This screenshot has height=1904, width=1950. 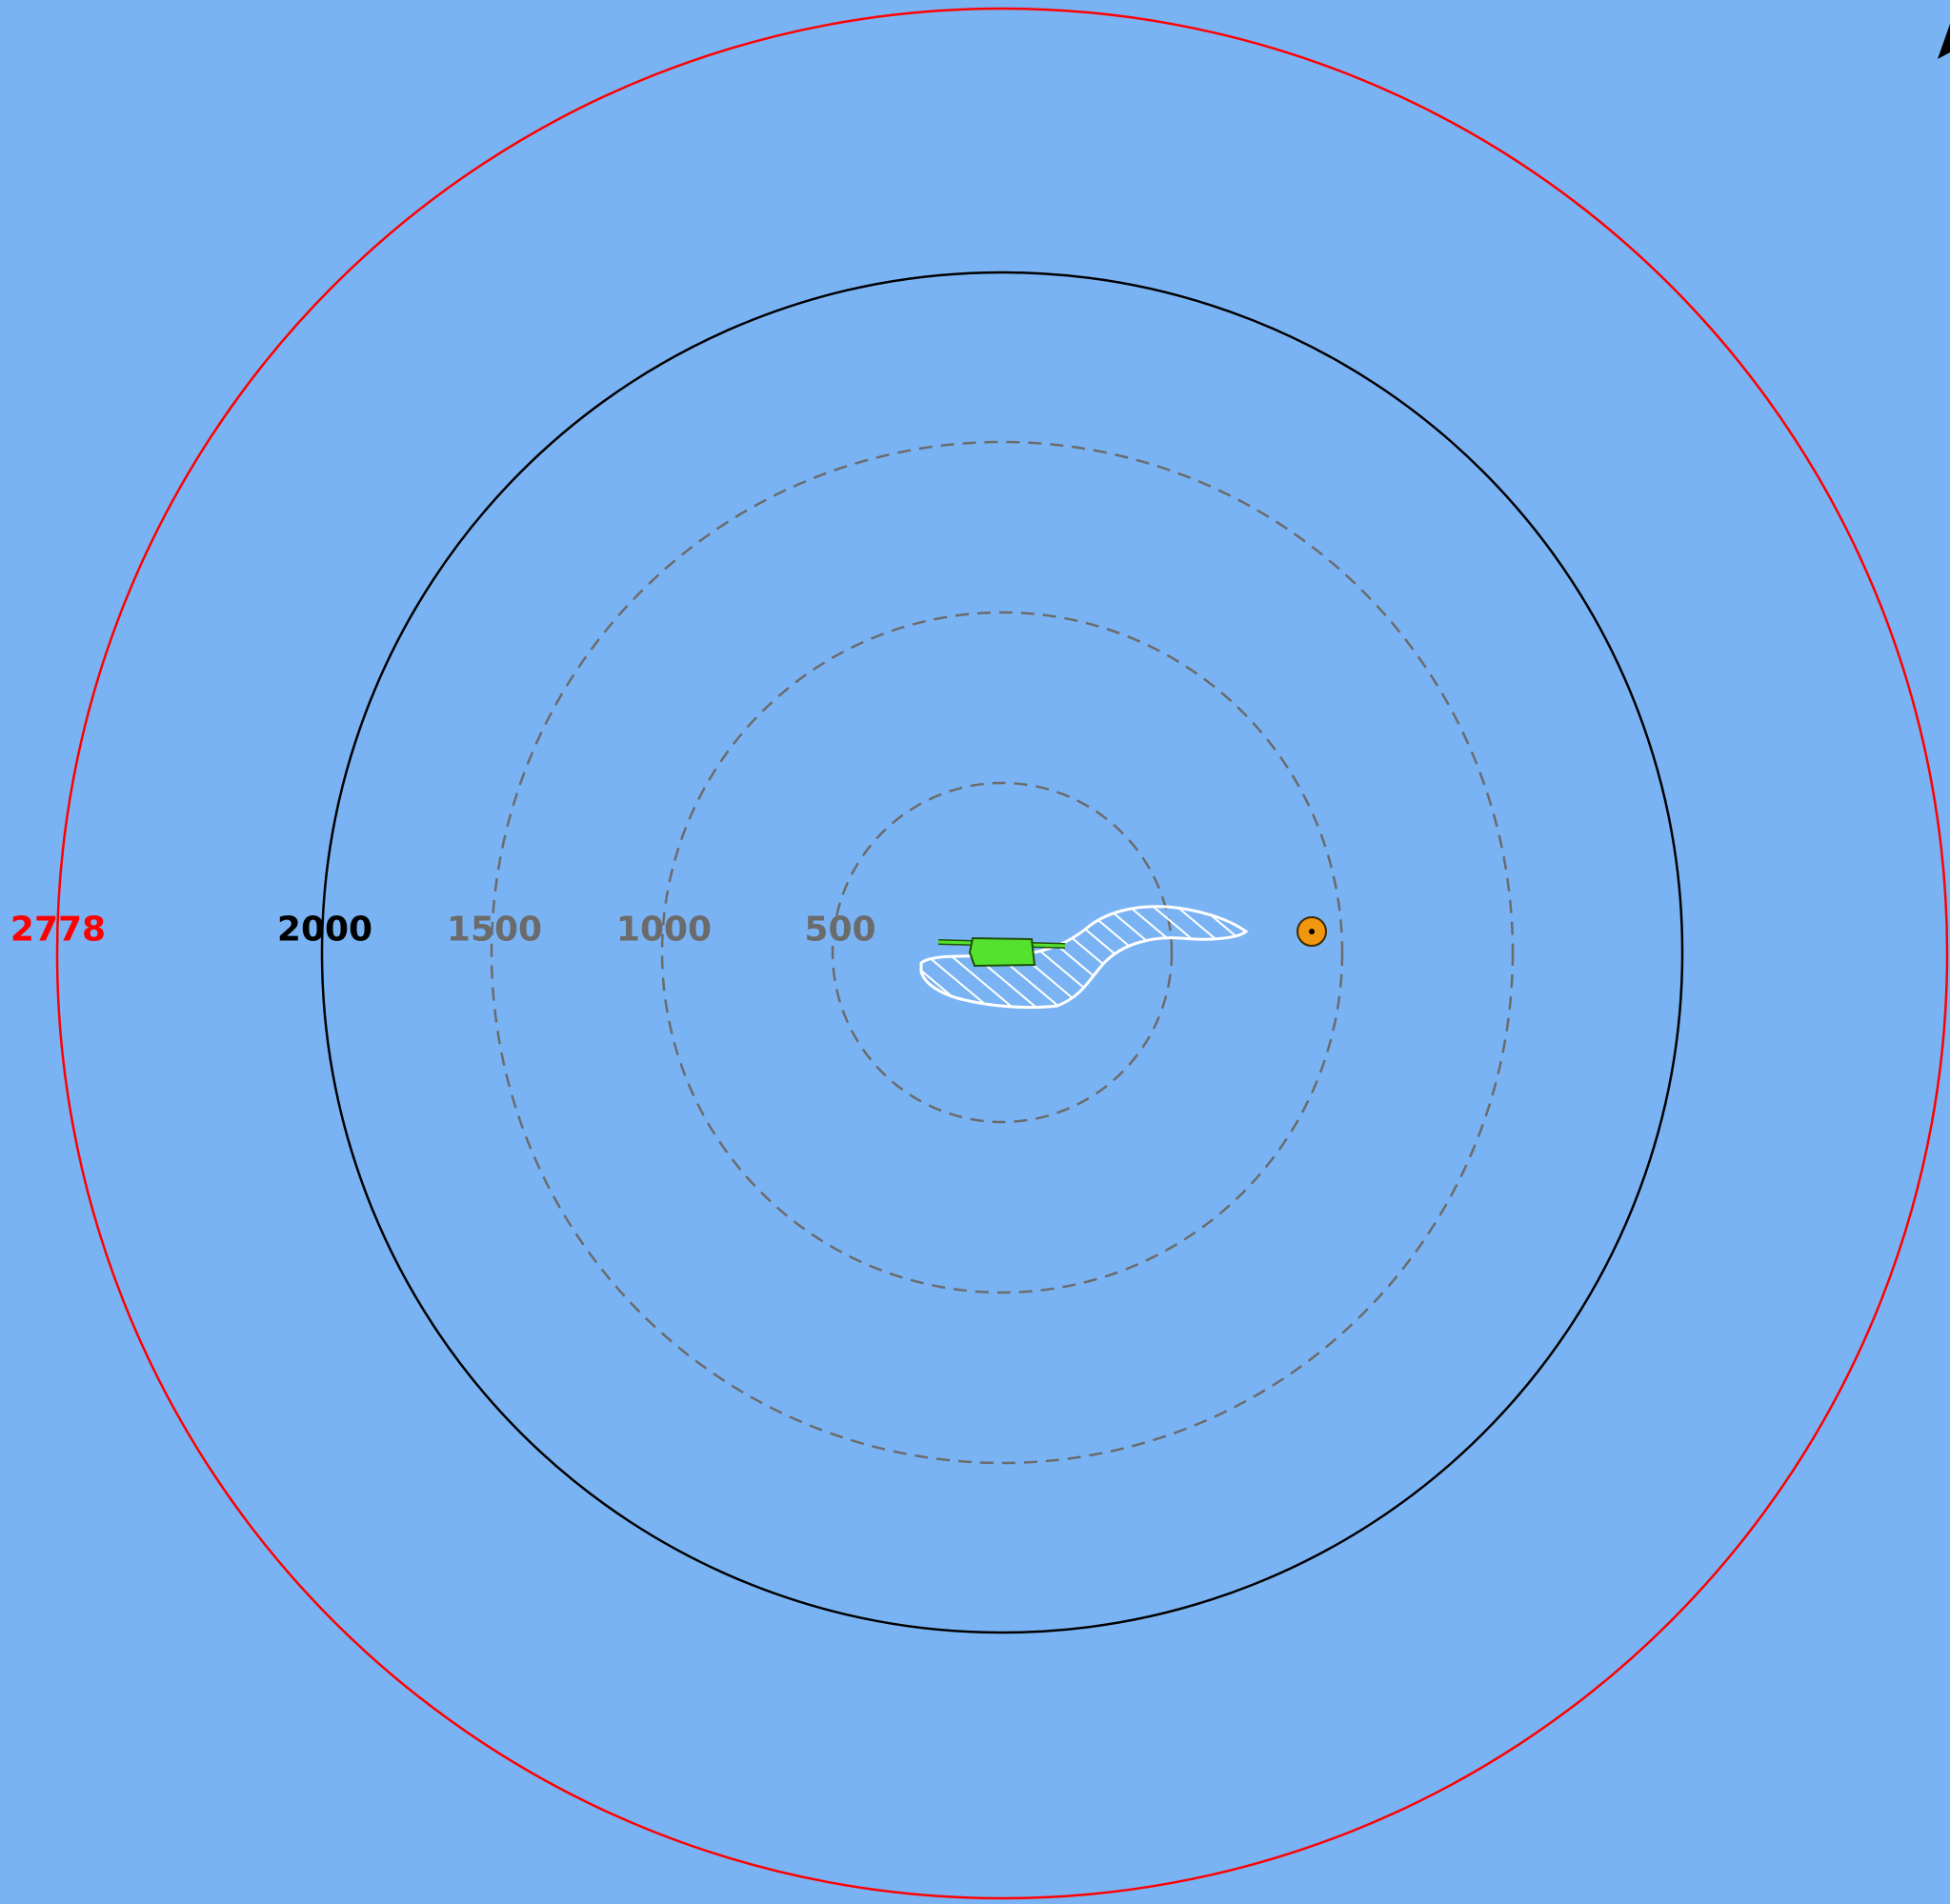 I want to click on green-vessel-icon, so click(x=1001, y=952).